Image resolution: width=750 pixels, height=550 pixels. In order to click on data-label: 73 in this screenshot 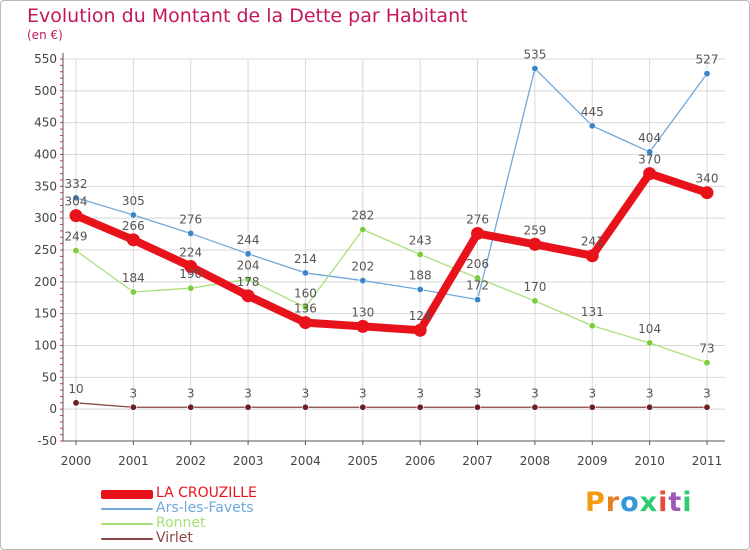, I will do `click(706, 349)`.